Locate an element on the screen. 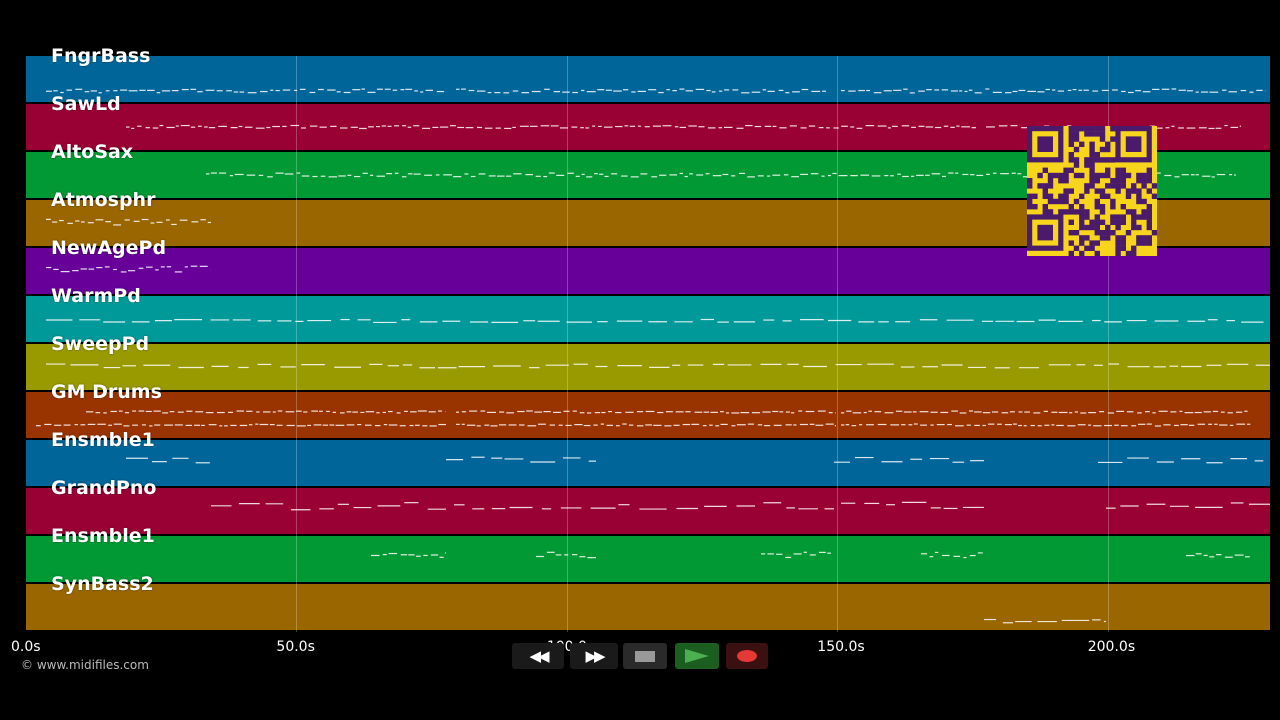 The image size is (1280, 720). stop-button is located at coordinates (645, 656).